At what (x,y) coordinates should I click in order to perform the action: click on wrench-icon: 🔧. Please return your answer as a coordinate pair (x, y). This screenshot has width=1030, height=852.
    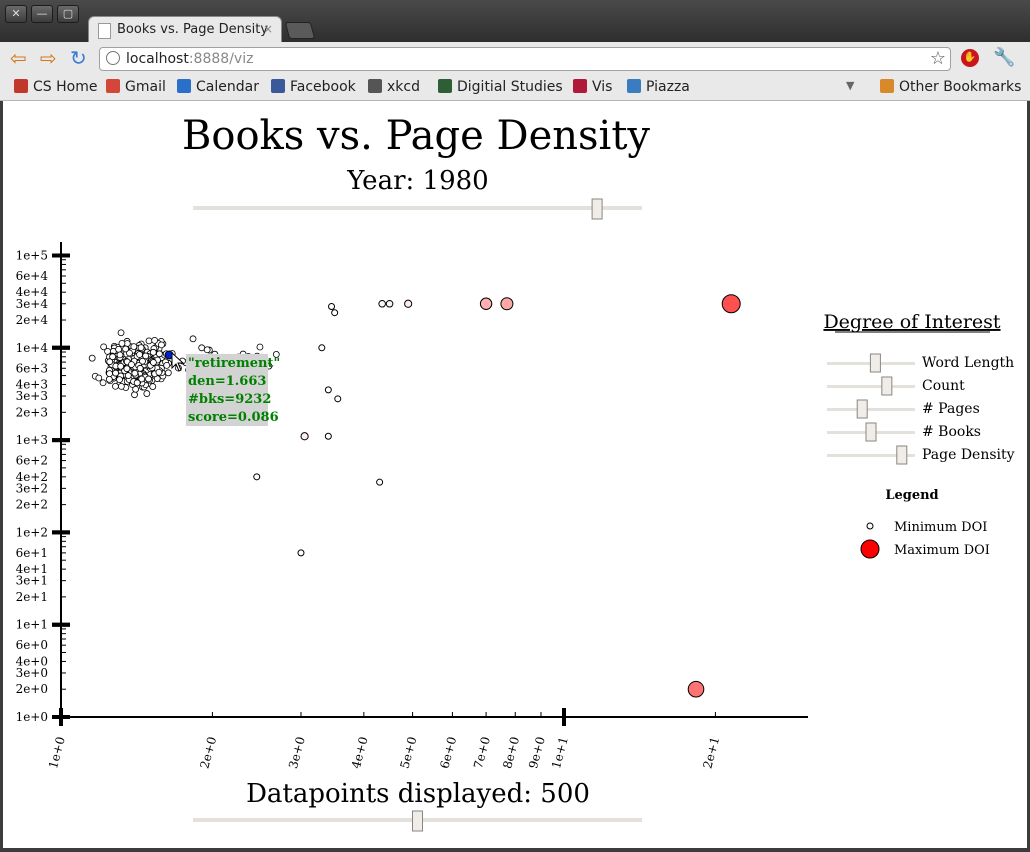
    Looking at the image, I should click on (1004, 57).